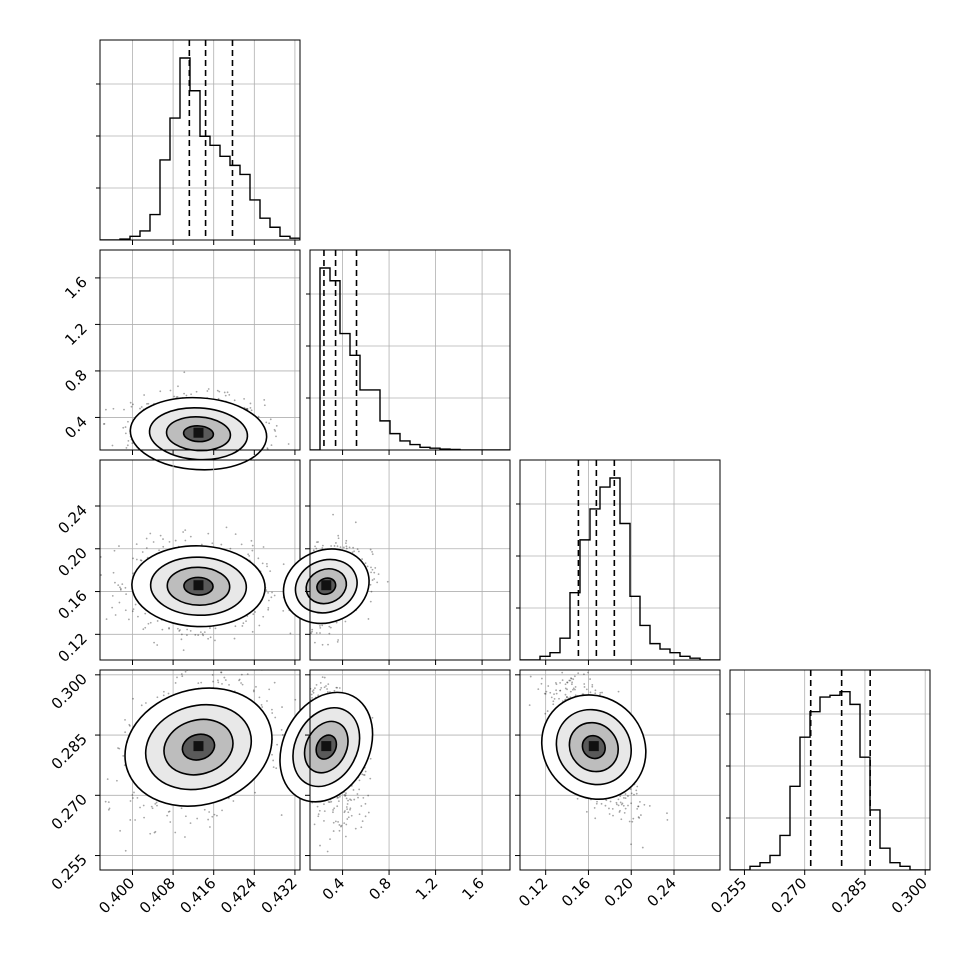 The height and width of the screenshot is (970, 970). What do you see at coordinates (69, 811) in the screenshot?
I see `y-tick-label: 0.270` at bounding box center [69, 811].